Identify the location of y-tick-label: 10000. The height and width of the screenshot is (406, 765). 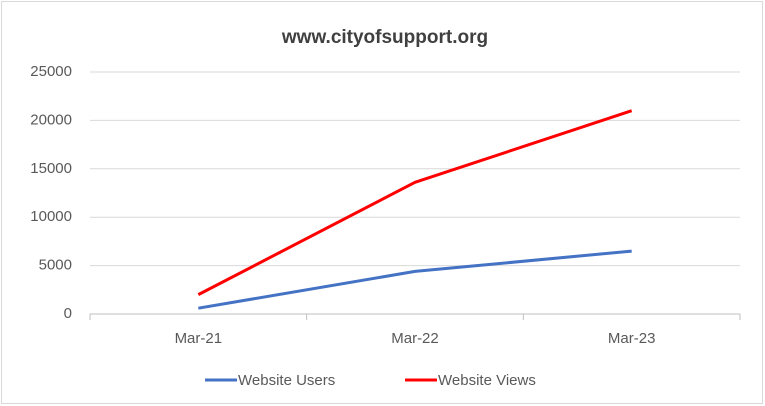
(51, 216).